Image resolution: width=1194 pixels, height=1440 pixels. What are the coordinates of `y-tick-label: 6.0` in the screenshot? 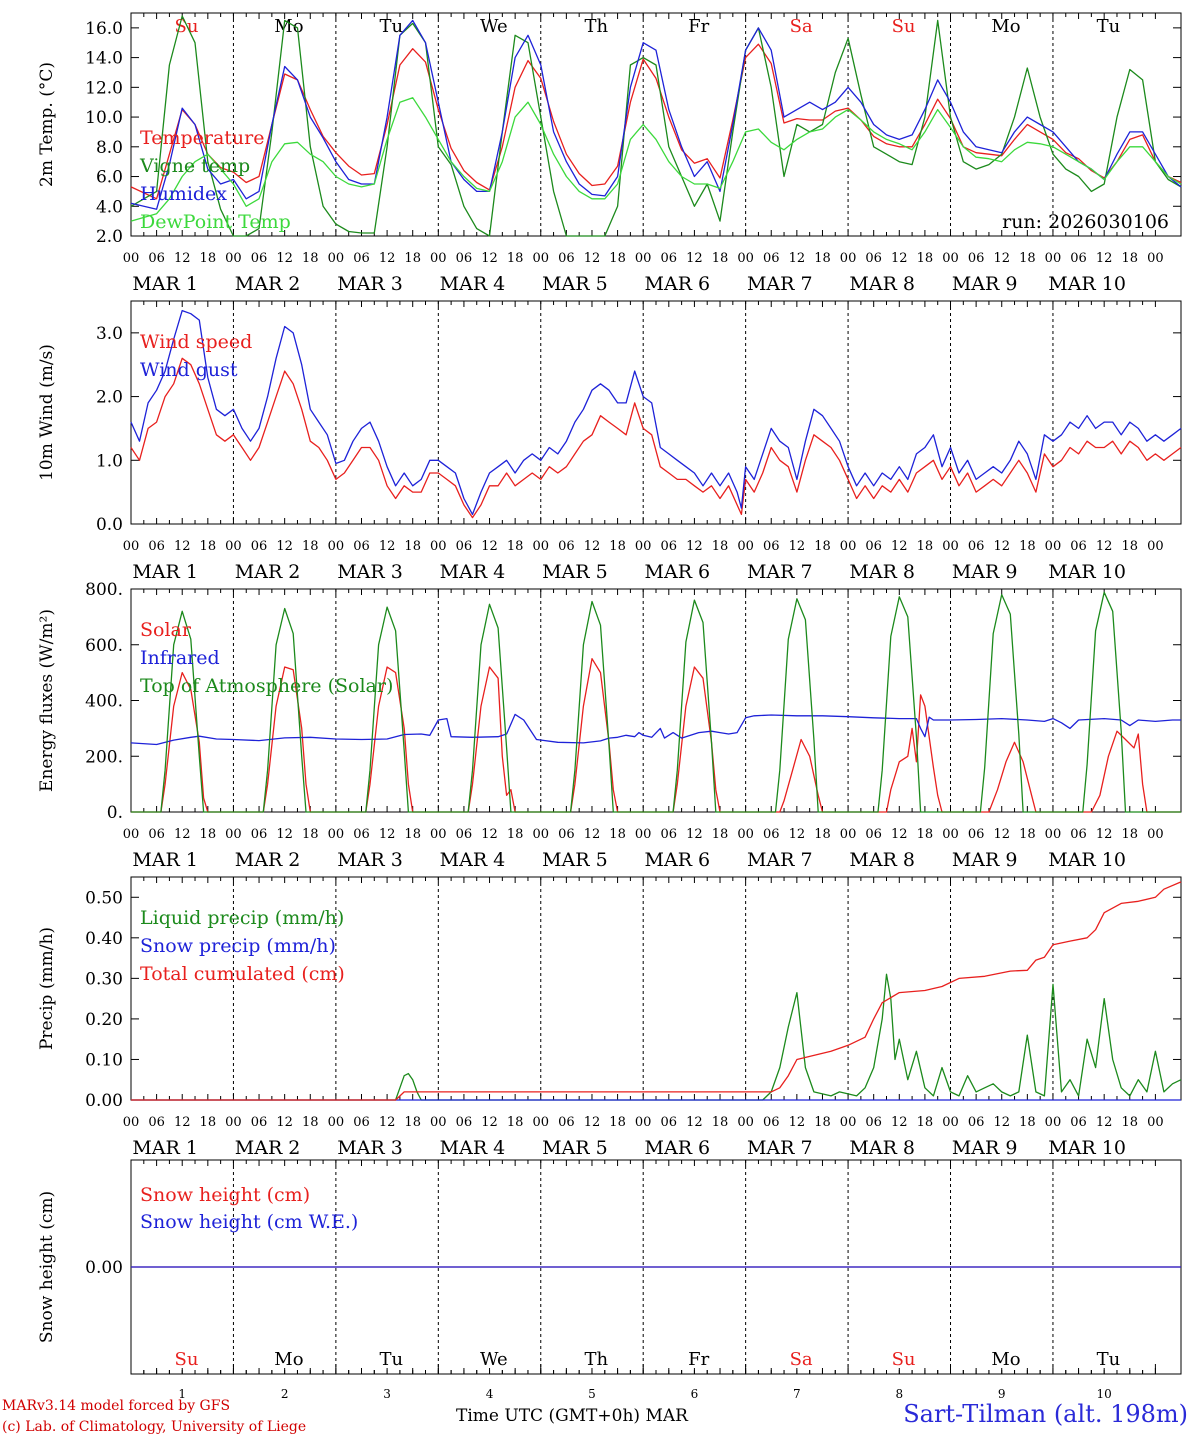 It's located at (109, 178).